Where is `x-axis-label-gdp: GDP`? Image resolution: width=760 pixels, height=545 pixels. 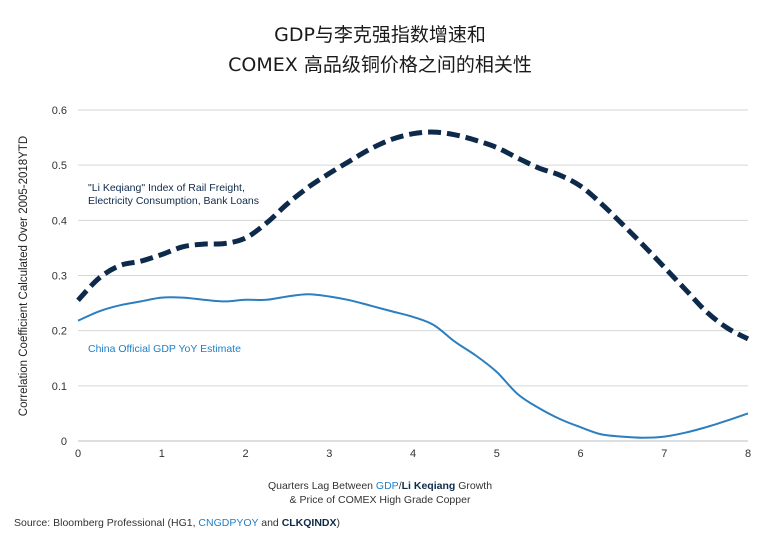
x-axis-label-gdp: GDP is located at coordinates (387, 486).